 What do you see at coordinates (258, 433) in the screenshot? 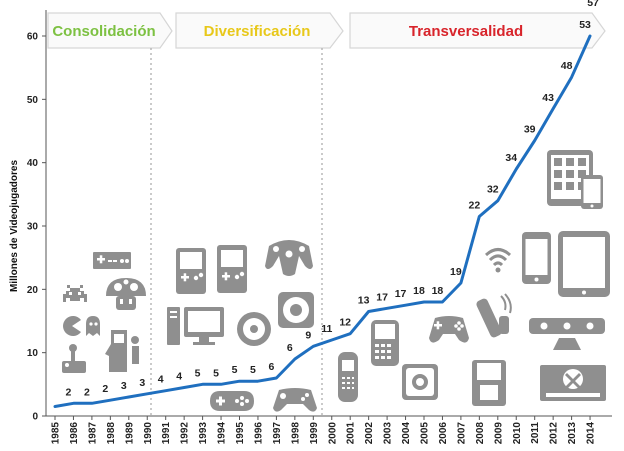
I see `x-tick-label: 1996` at bounding box center [258, 433].